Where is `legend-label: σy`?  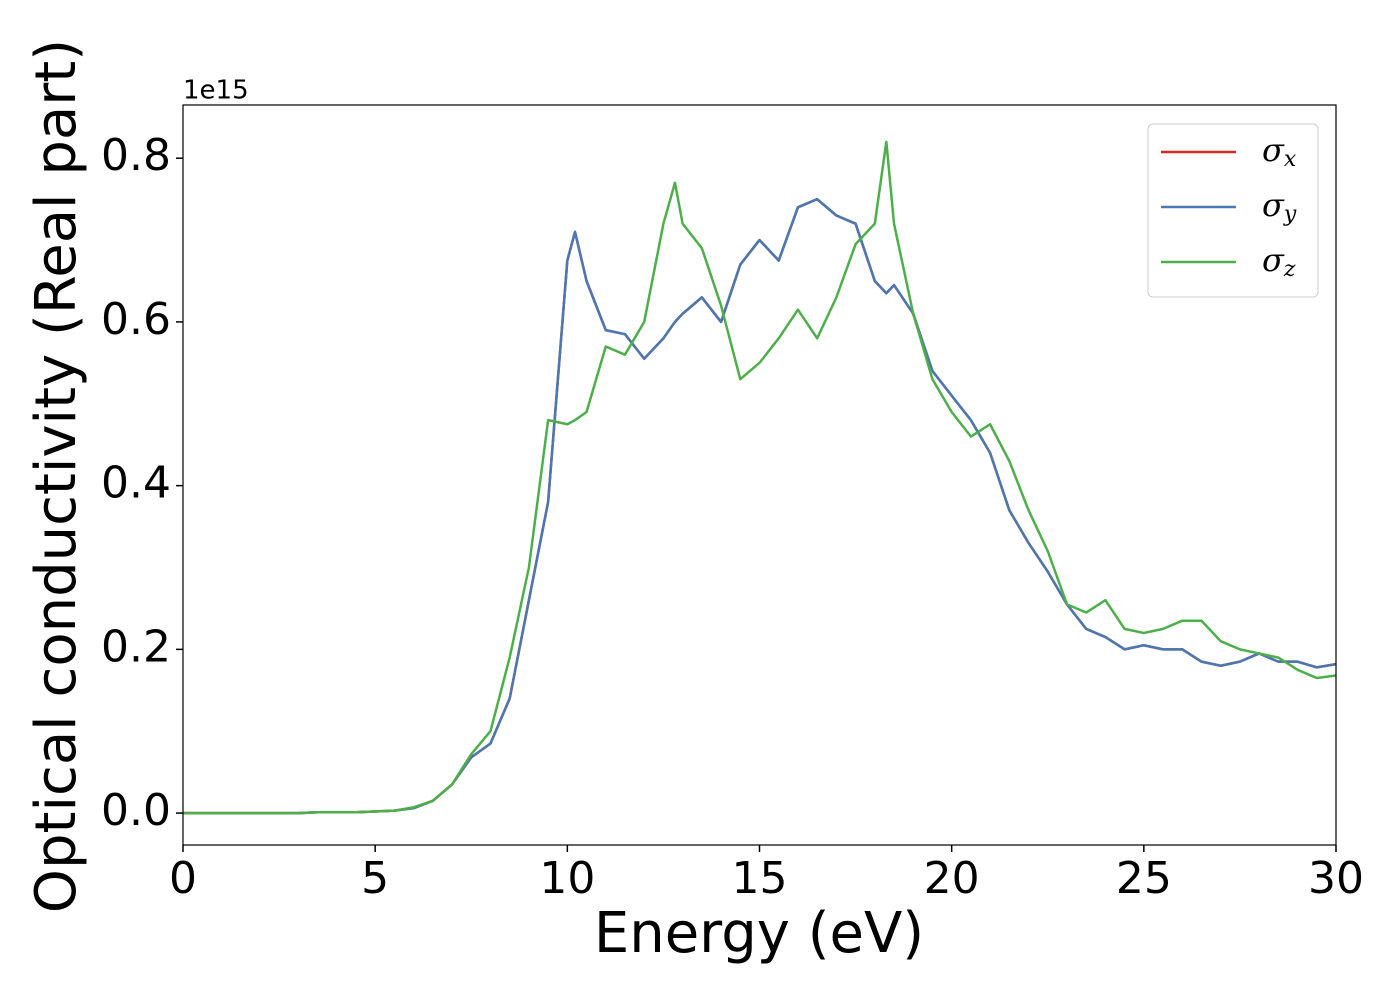 legend-label: σy is located at coordinates (1279, 207).